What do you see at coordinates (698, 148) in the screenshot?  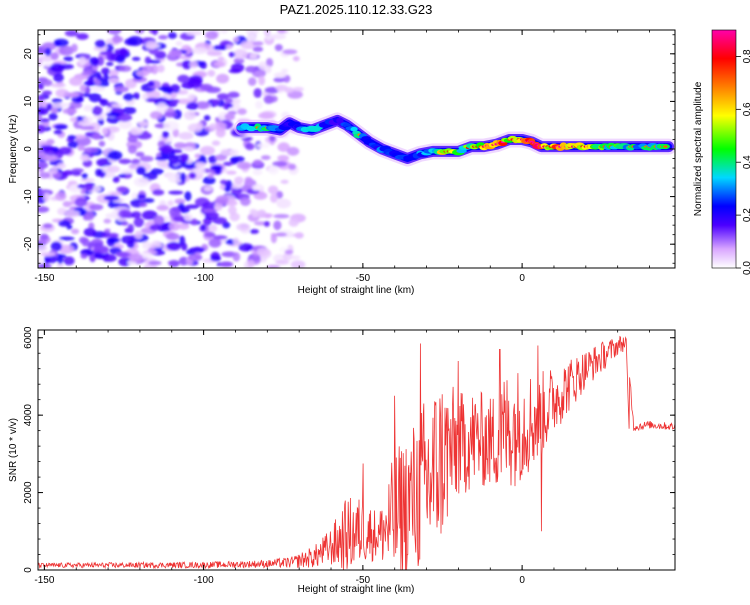 I see `colorbar-label: Normalized spectral amplitude` at bounding box center [698, 148].